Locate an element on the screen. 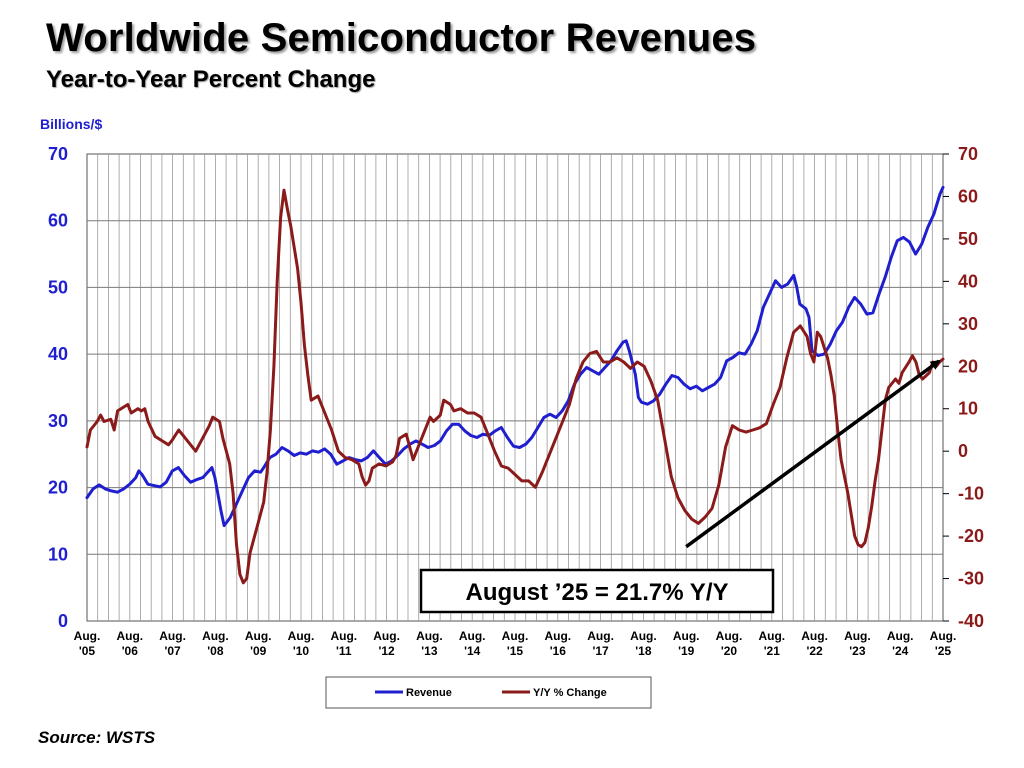 Image resolution: width=1024 pixels, height=768 pixels. right-tick-label: 10 is located at coordinates (968, 409).